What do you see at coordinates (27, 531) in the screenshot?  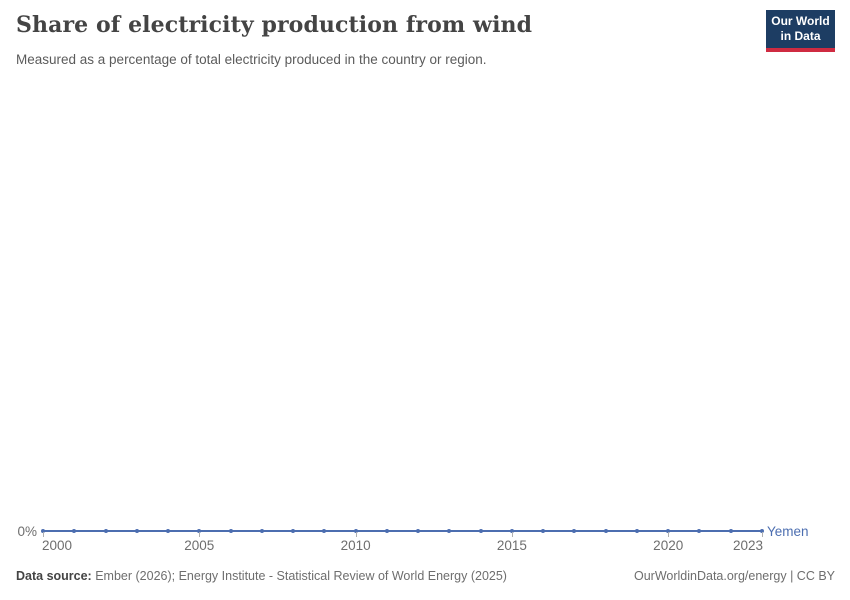 I see `y-axis-label-zero: 0%` at bounding box center [27, 531].